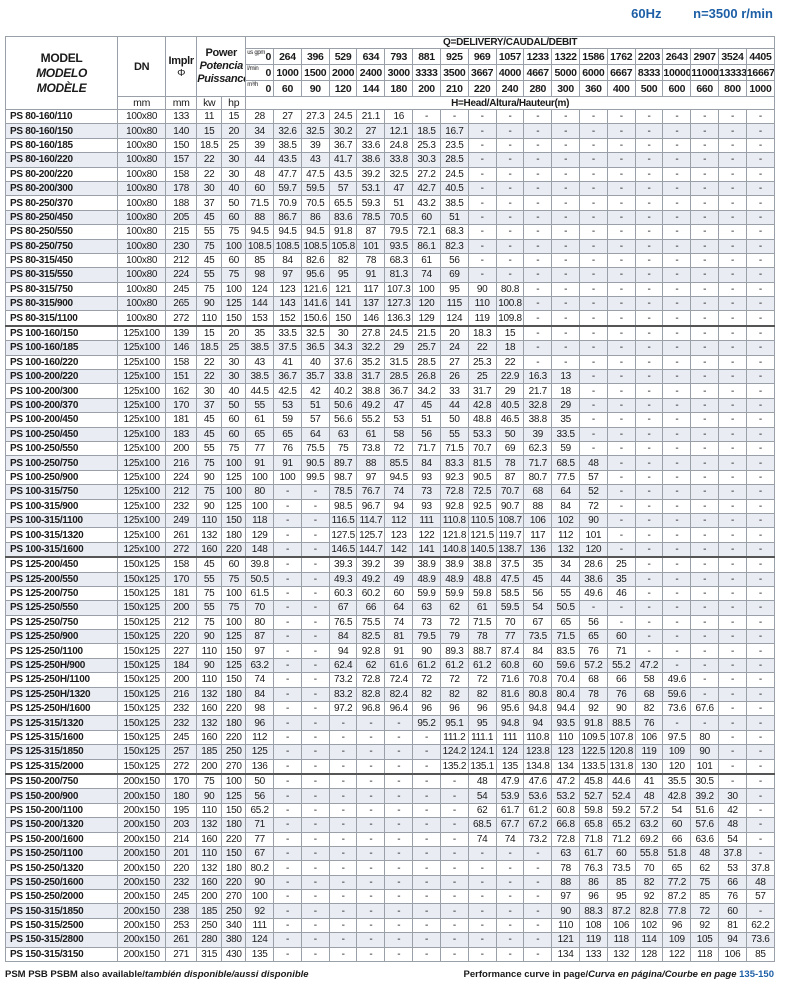 This screenshot has height=989, width=787. I want to click on head-value-cell: 82.4, so click(399, 694).